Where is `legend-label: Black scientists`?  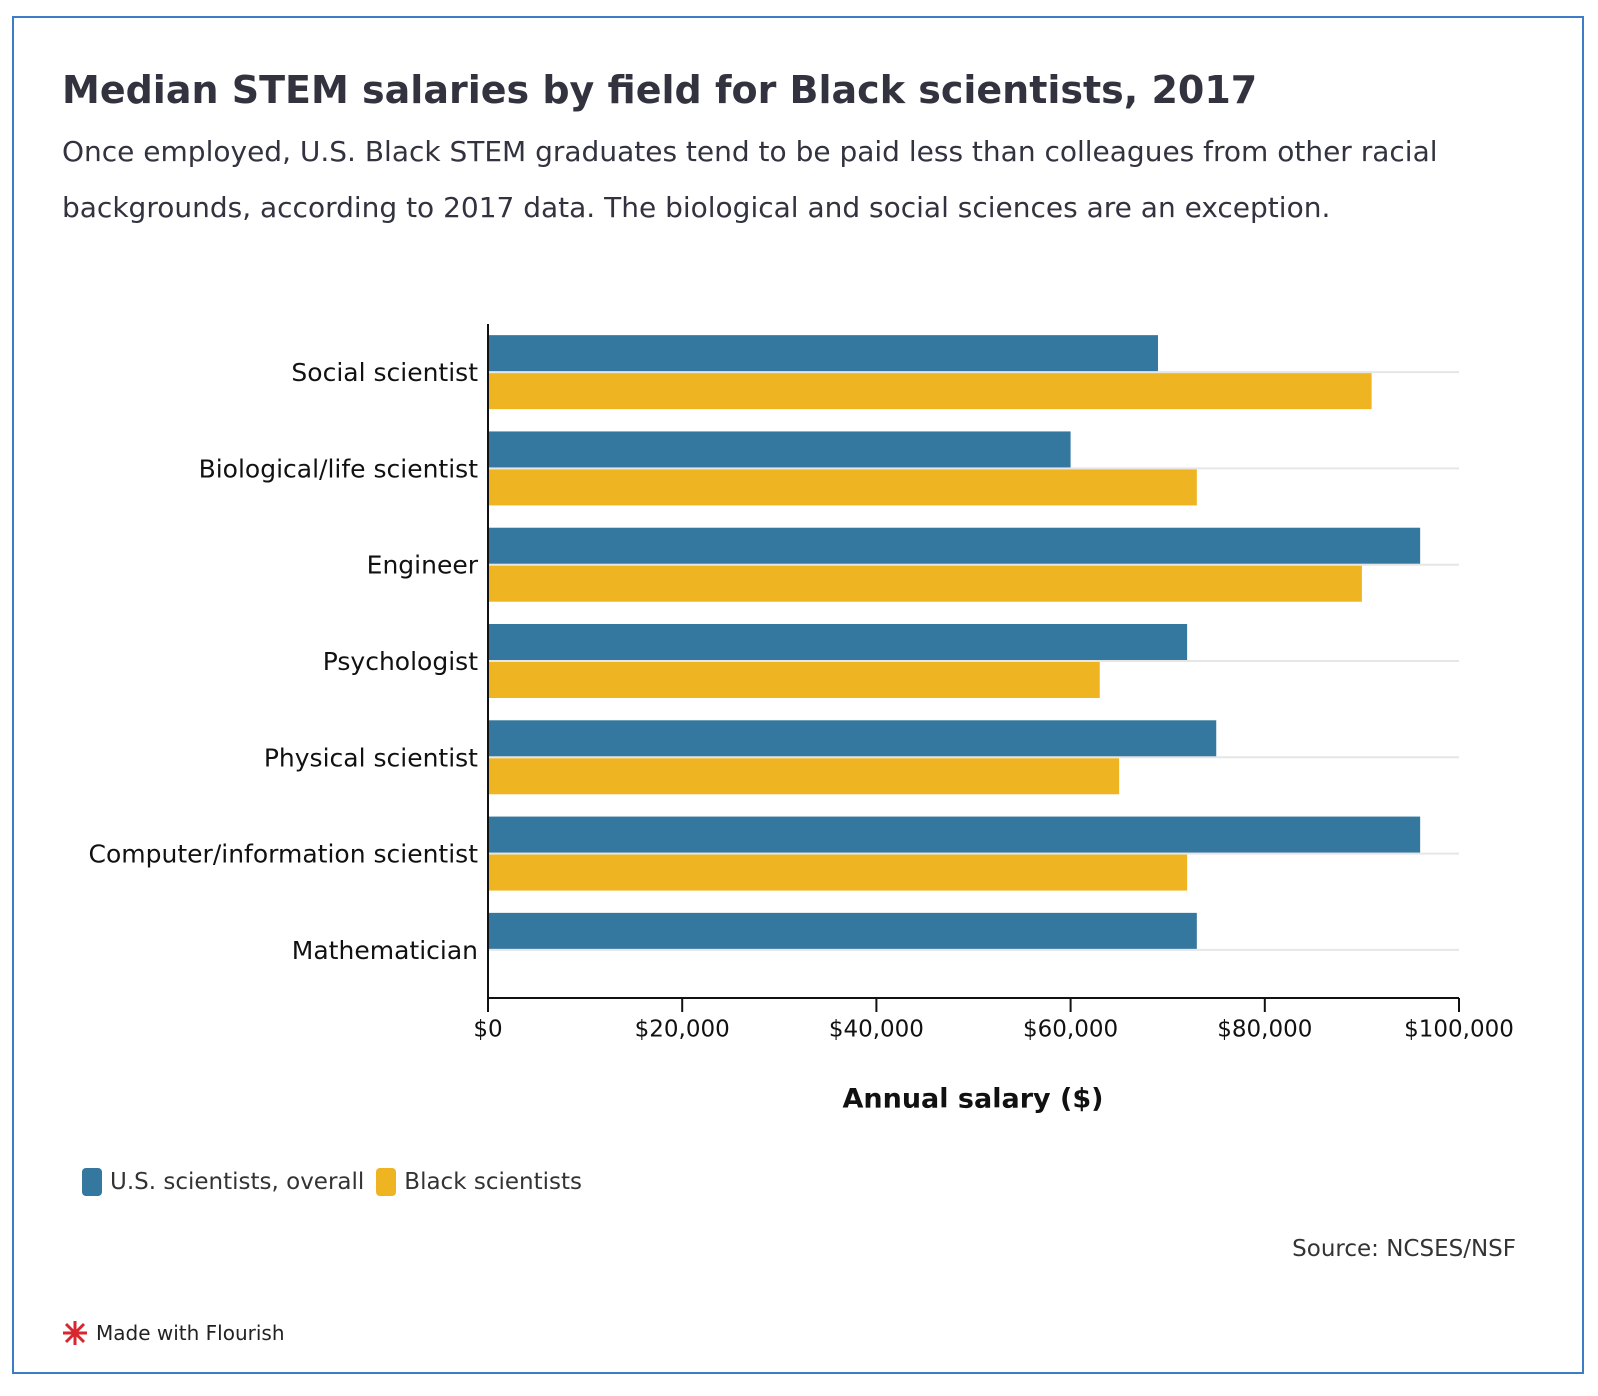
legend-label: Black scientists is located at coordinates (493, 1182).